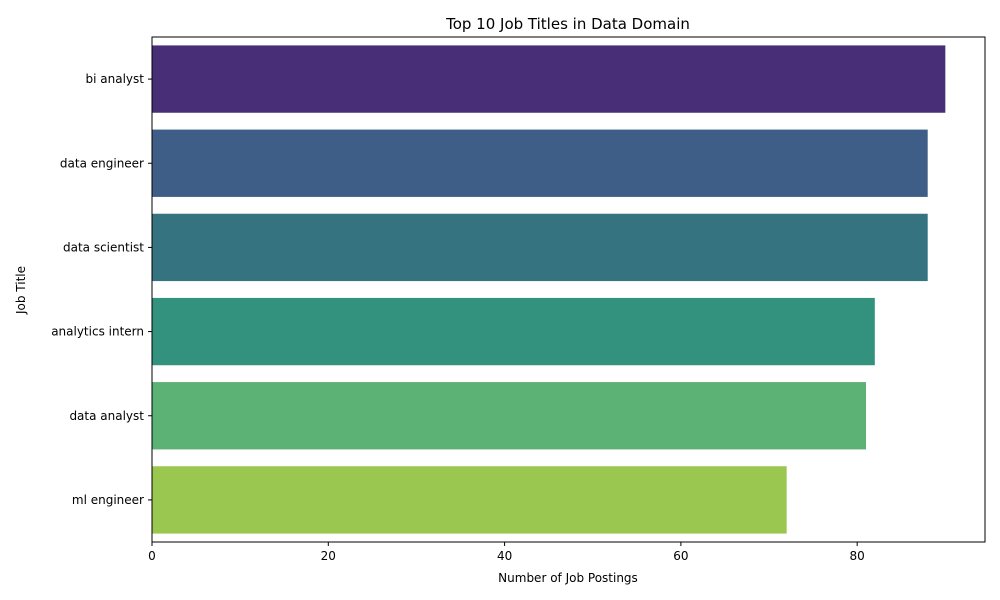 The height and width of the screenshot is (600, 1000). I want to click on y-axis-title: Job Title, so click(21, 290).